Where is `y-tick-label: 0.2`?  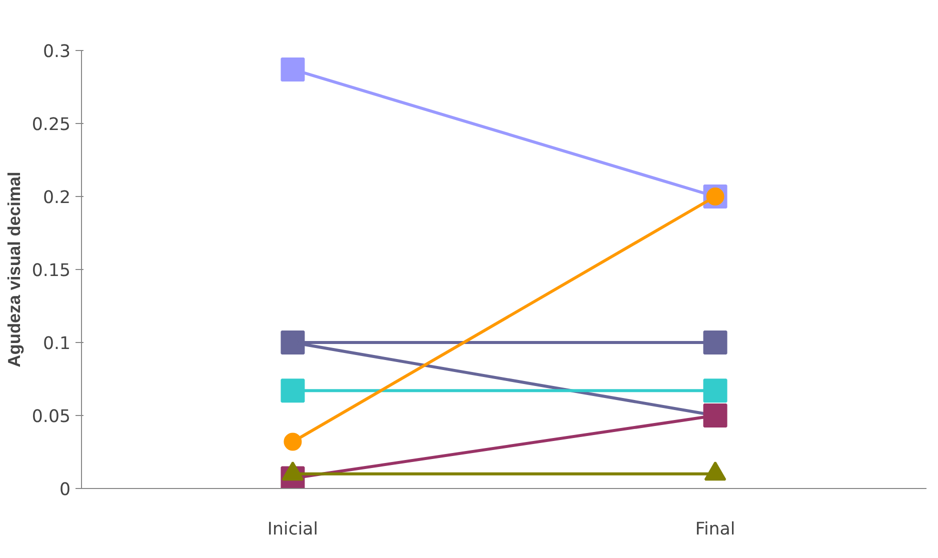
y-tick-label: 0.2 is located at coordinates (56, 198).